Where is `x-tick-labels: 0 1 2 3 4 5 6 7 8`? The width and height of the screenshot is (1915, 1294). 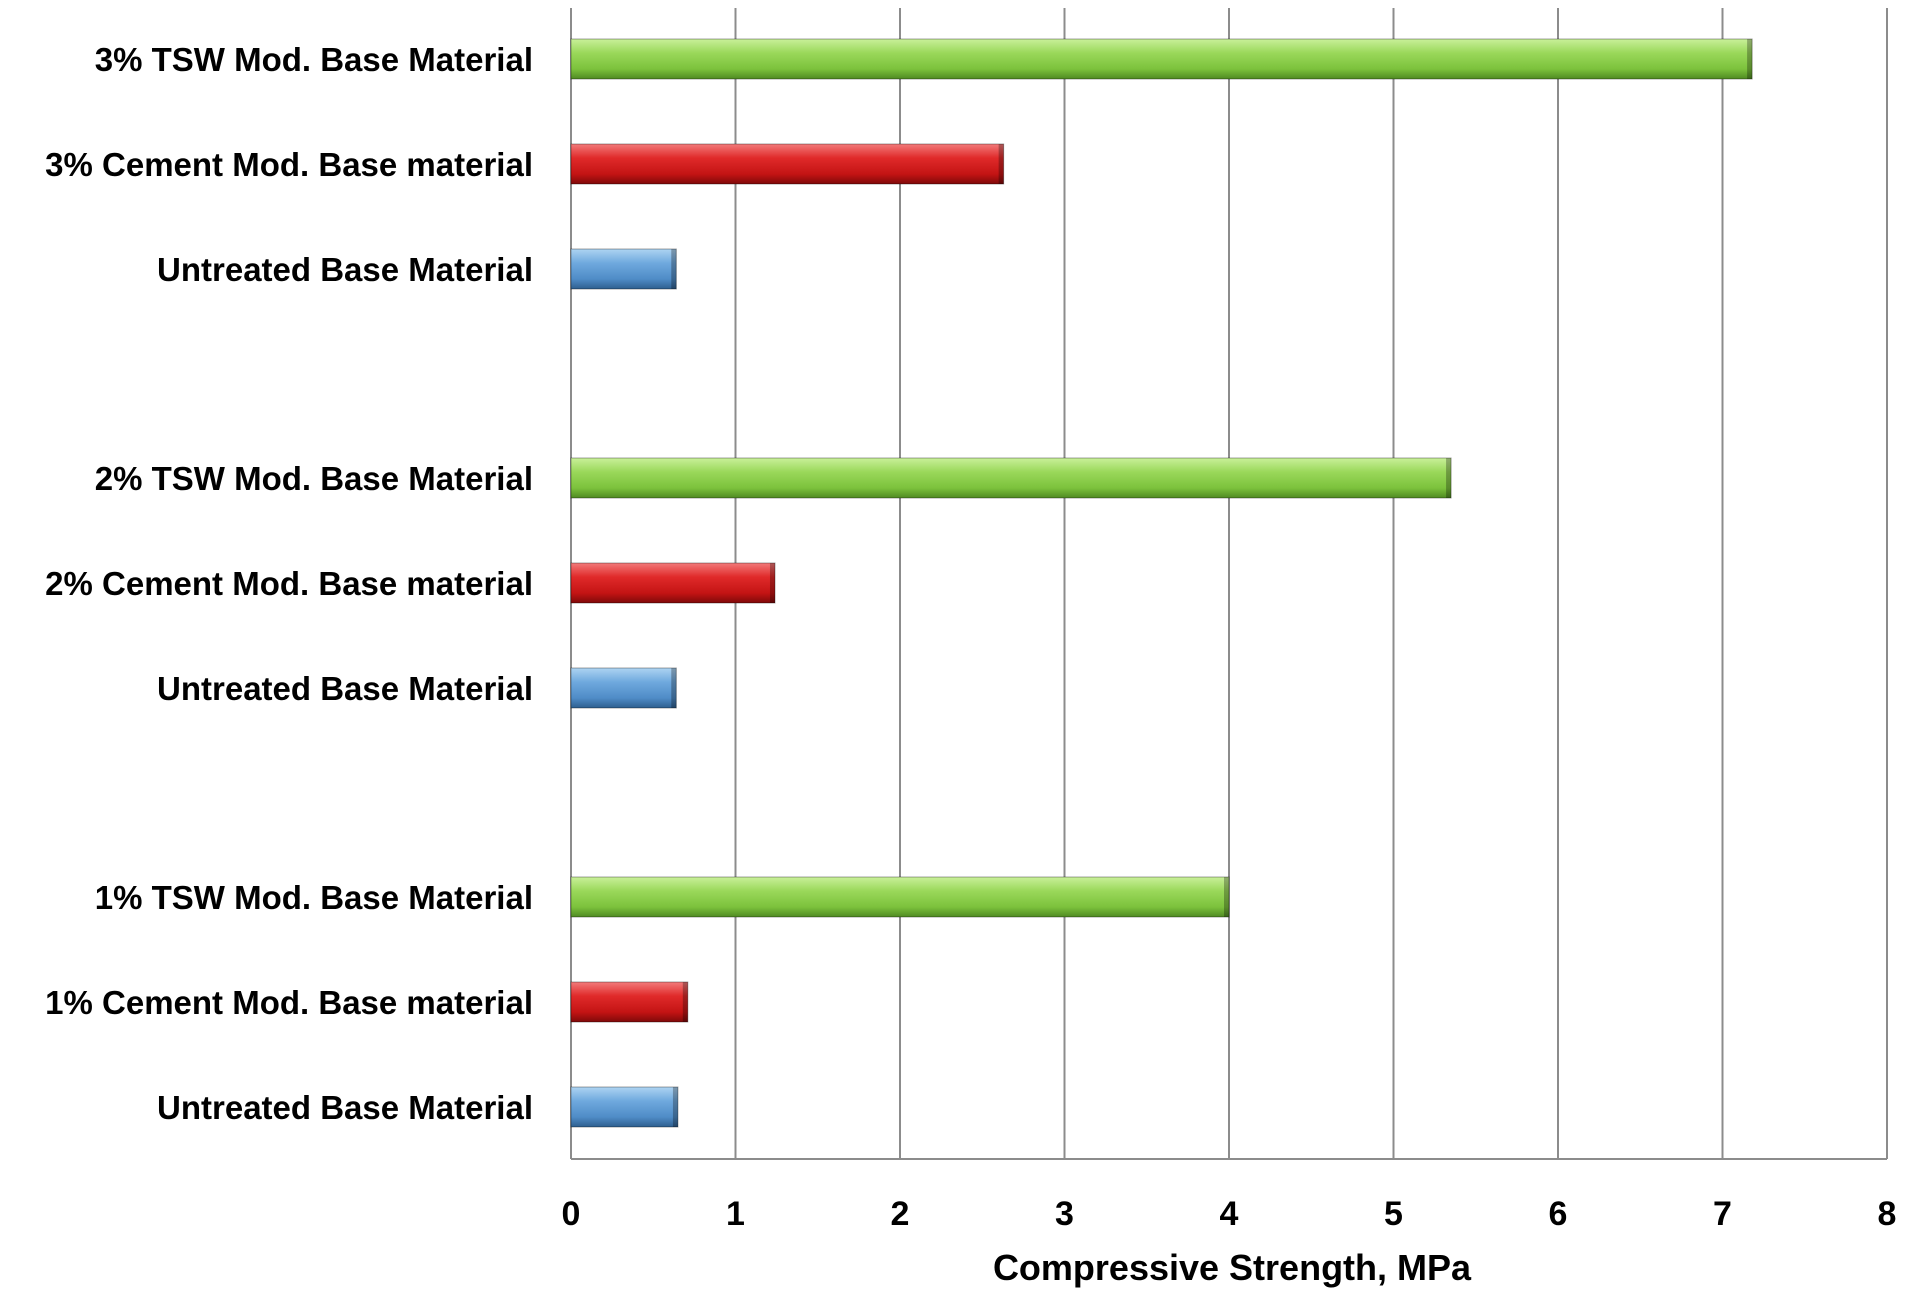 x-tick-labels: 0 1 2 3 4 5 6 7 8 is located at coordinates (1229, 1214).